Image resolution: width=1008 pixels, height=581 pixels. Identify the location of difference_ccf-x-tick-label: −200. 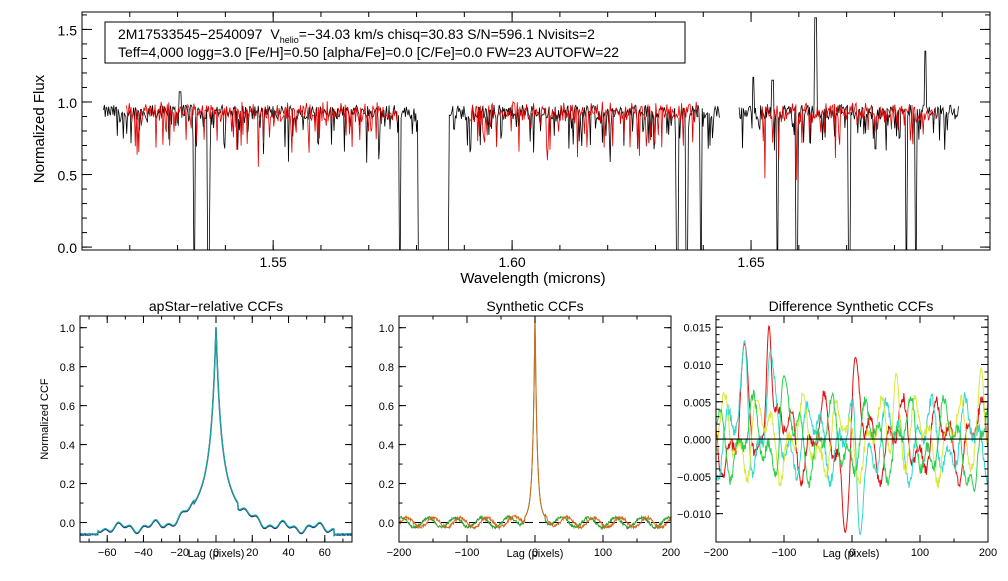
(716, 553).